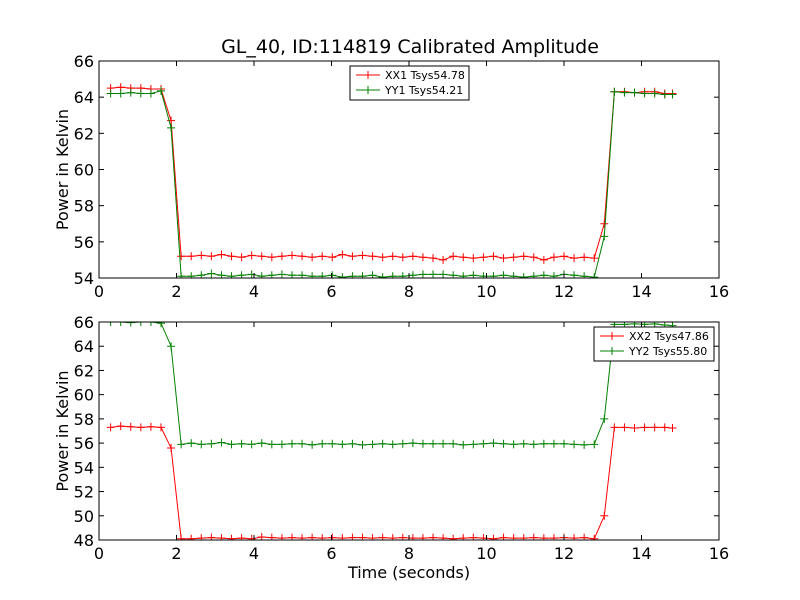 This screenshot has height=600, width=800. I want to click on x-tick-label: 12, so click(564, 553).